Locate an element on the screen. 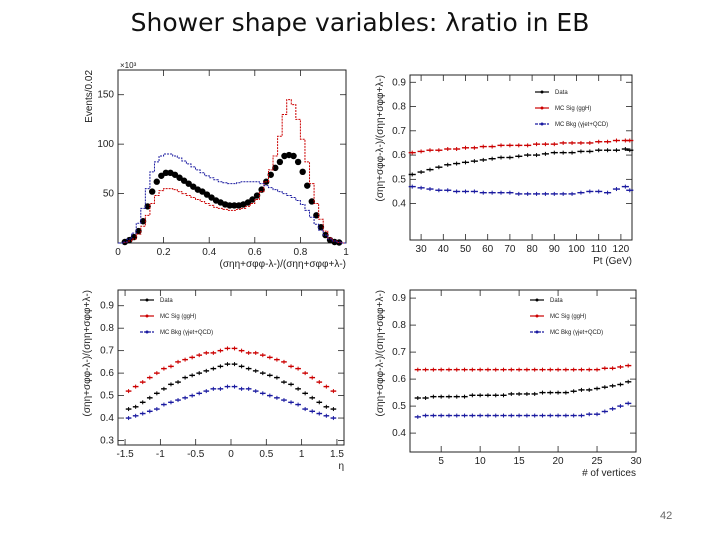 The height and width of the screenshot is (540, 720). y-tick-label: 100 is located at coordinates (105, 144).